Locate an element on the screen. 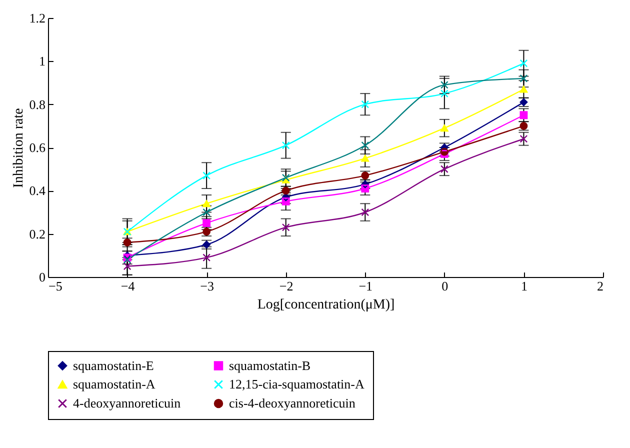  legend-label: 12,15-cia-squamostatin-A is located at coordinates (297, 384).